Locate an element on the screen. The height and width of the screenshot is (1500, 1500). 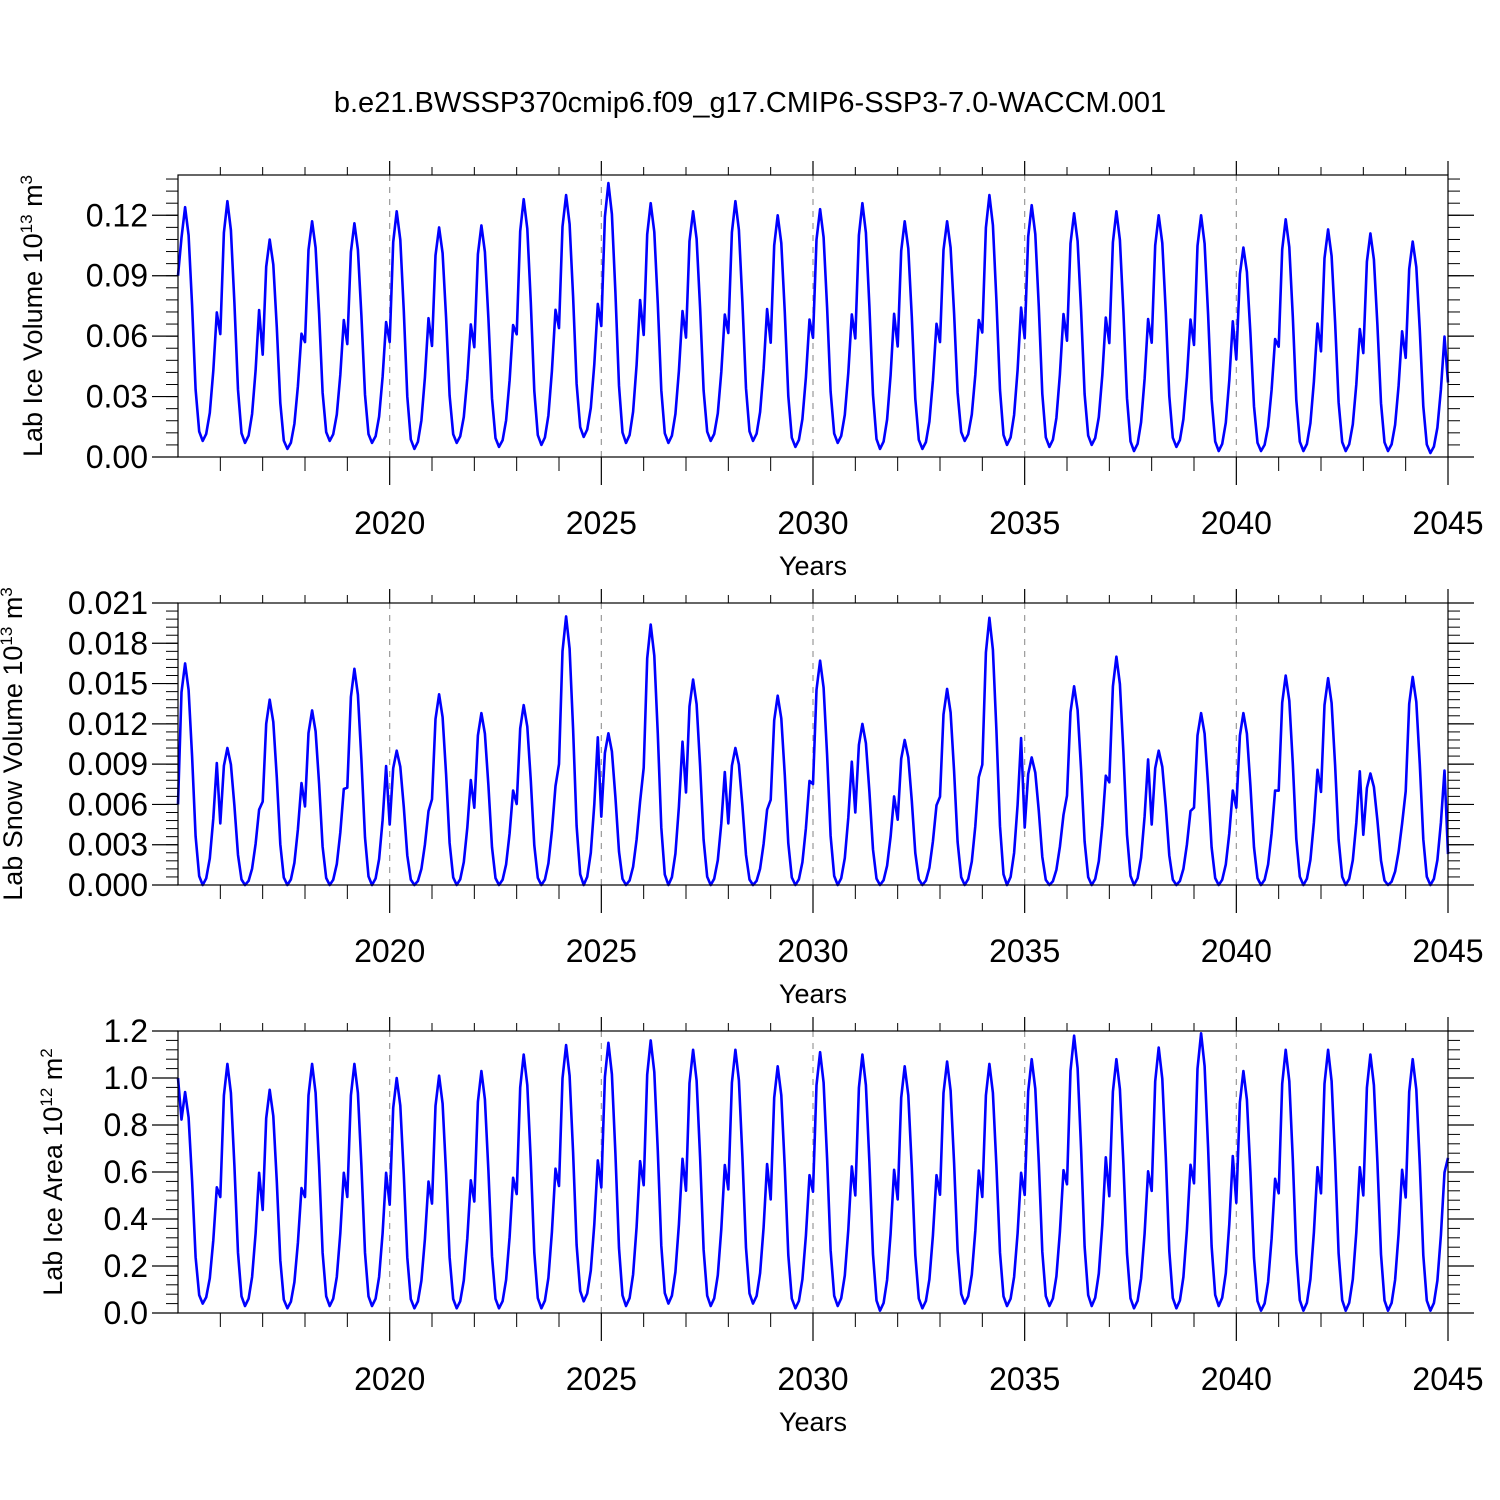
ice-area-x-tick-label: 2030 is located at coordinates (812, 1379).